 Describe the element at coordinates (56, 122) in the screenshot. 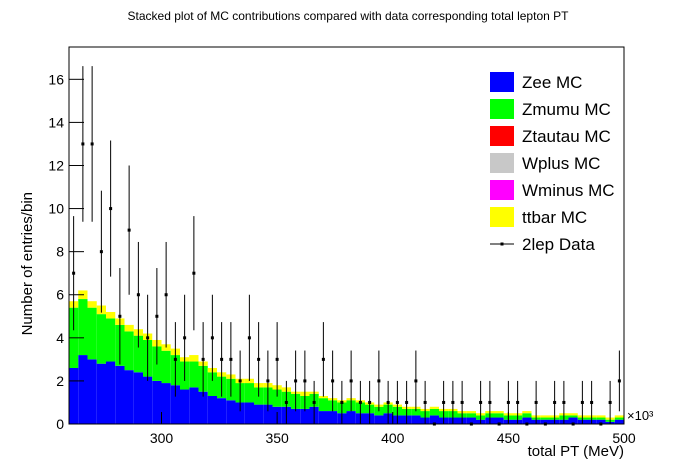

I see `y-tick-label: 14` at that location.